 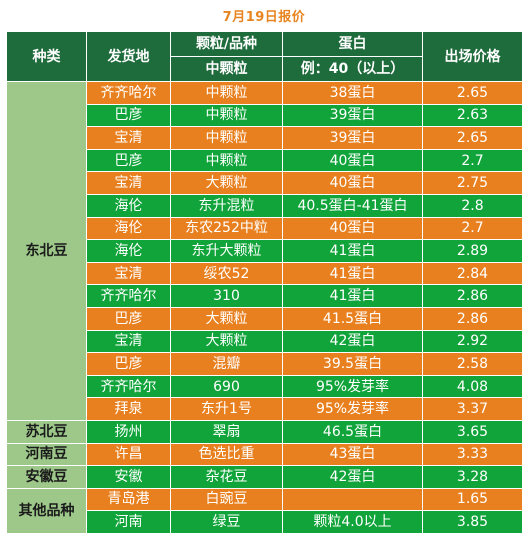 I want to click on price-cell: 2.75, so click(x=472, y=183).